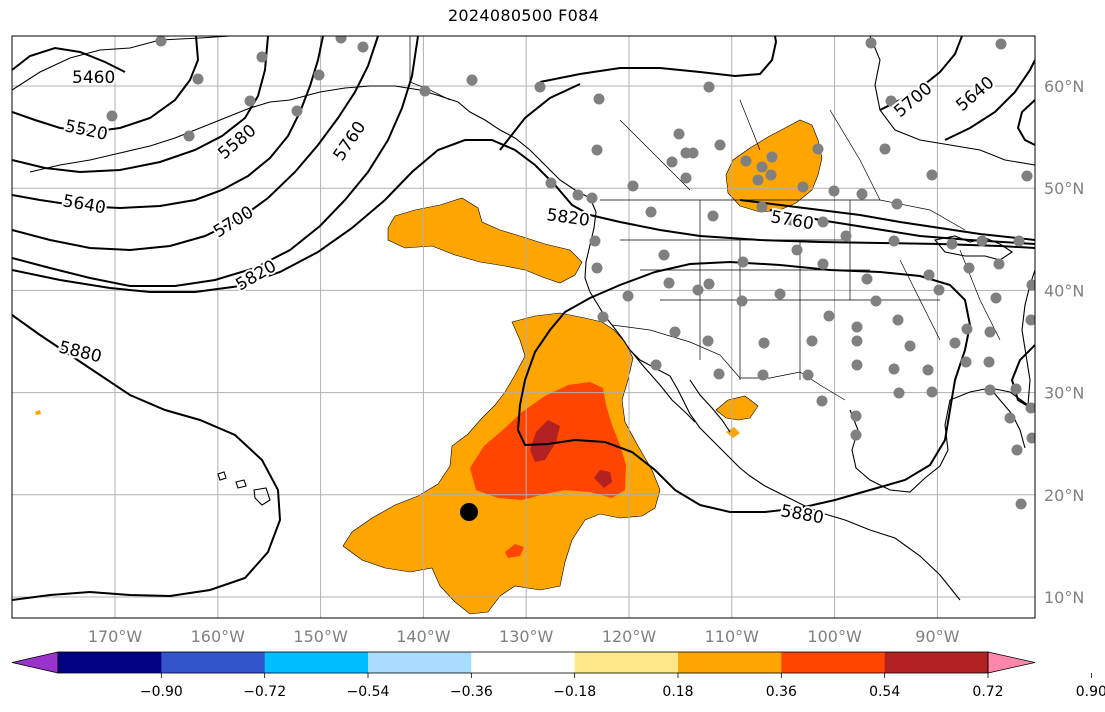 The width and height of the screenshot is (1105, 712). I want to click on coast-gulf-california, so click(710, 406).